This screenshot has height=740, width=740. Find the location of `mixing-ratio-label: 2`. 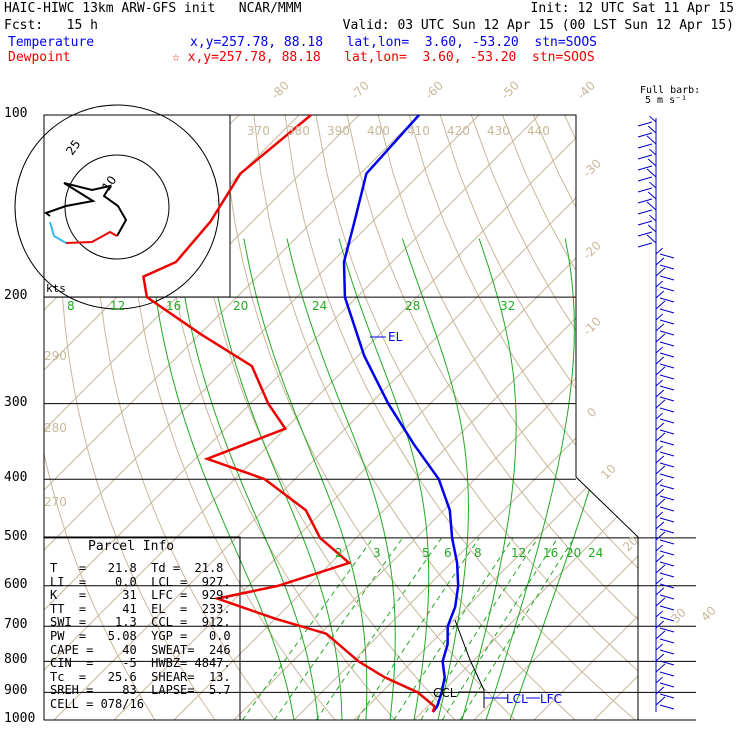

mixing-ratio-label: 2 is located at coordinates (339, 553).